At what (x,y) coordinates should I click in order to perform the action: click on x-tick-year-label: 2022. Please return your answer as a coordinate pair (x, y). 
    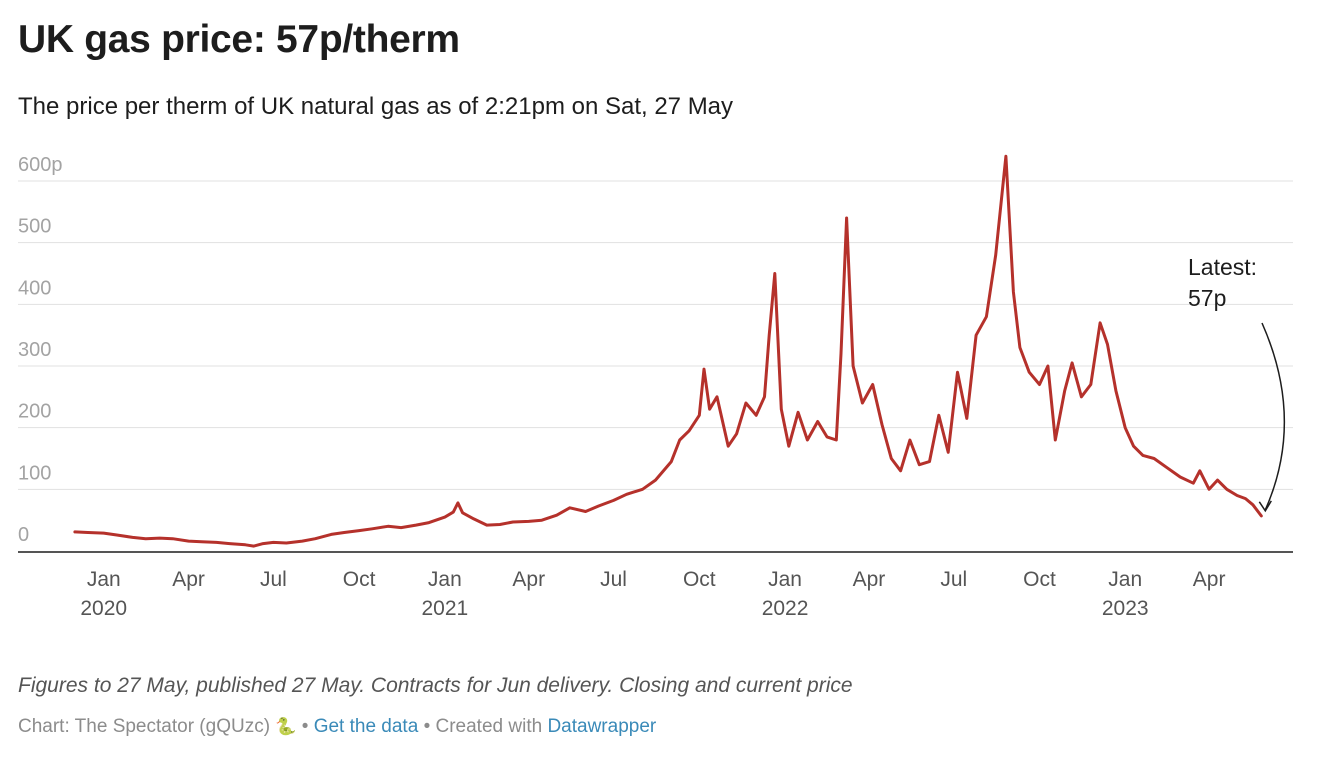
    Looking at the image, I should click on (785, 608).